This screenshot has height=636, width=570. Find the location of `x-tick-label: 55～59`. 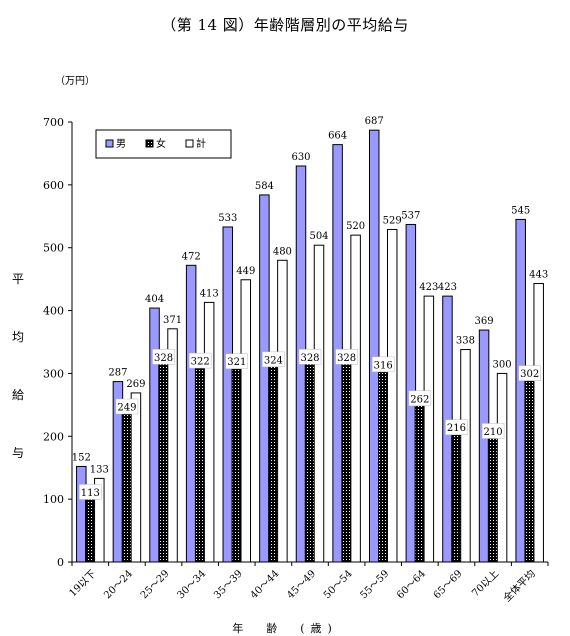

x-tick-label: 55～59 is located at coordinates (375, 584).